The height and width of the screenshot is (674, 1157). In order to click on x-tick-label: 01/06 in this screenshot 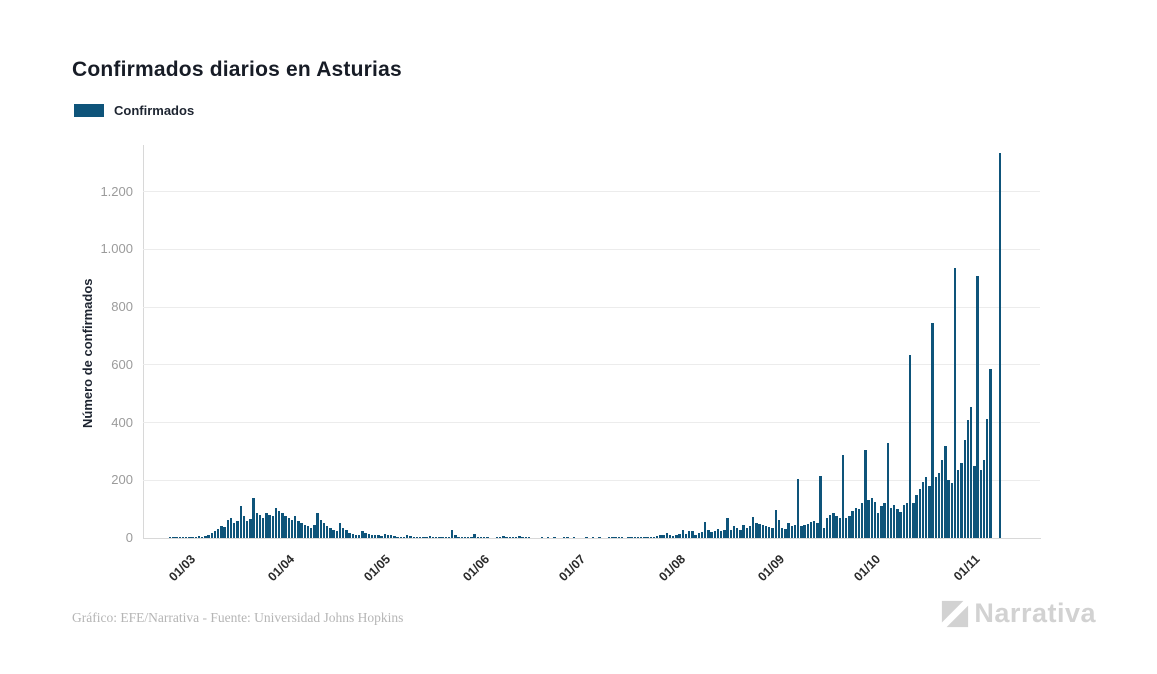, I will do `click(476, 568)`.